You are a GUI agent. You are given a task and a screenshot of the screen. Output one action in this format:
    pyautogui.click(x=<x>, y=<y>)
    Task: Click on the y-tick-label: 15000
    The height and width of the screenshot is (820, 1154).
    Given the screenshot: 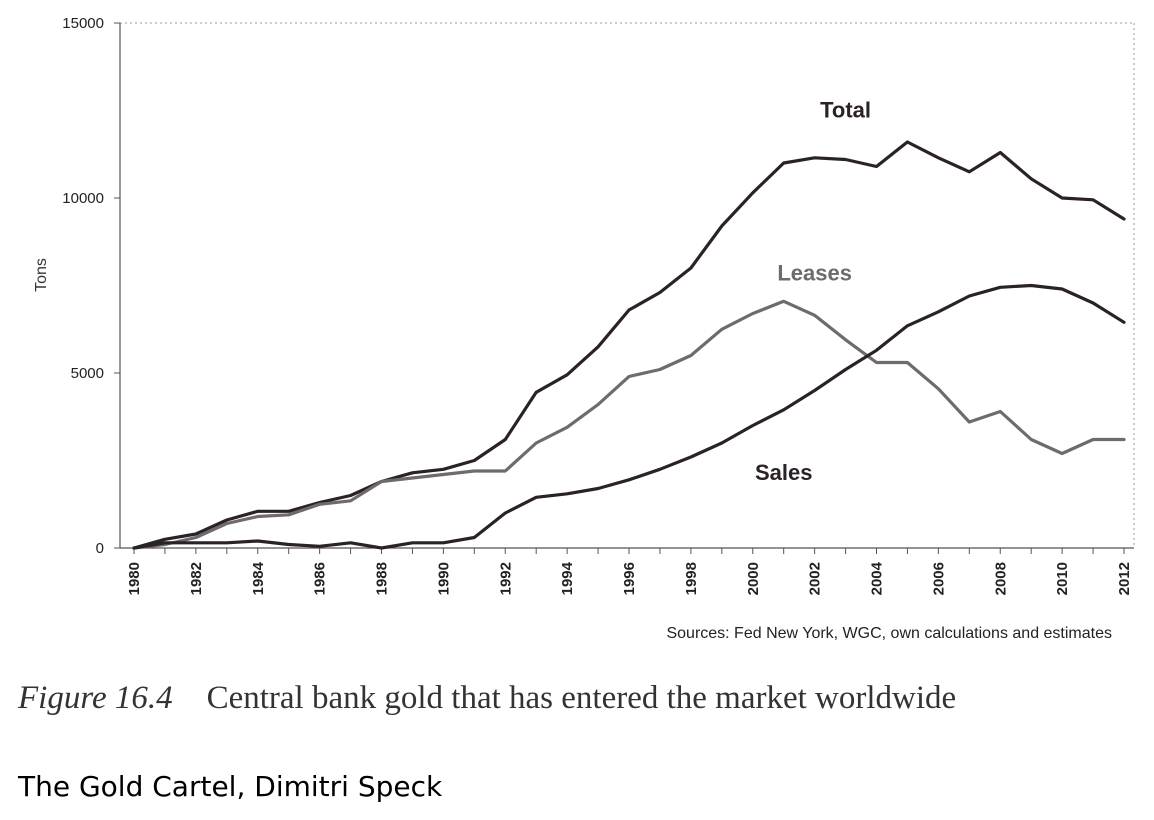 What is the action you would take?
    pyautogui.click(x=83, y=23)
    